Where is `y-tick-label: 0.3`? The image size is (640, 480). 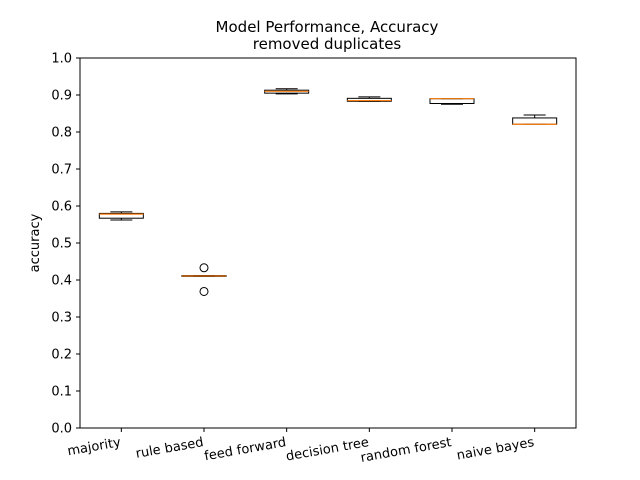
y-tick-label: 0.3 is located at coordinates (61, 318).